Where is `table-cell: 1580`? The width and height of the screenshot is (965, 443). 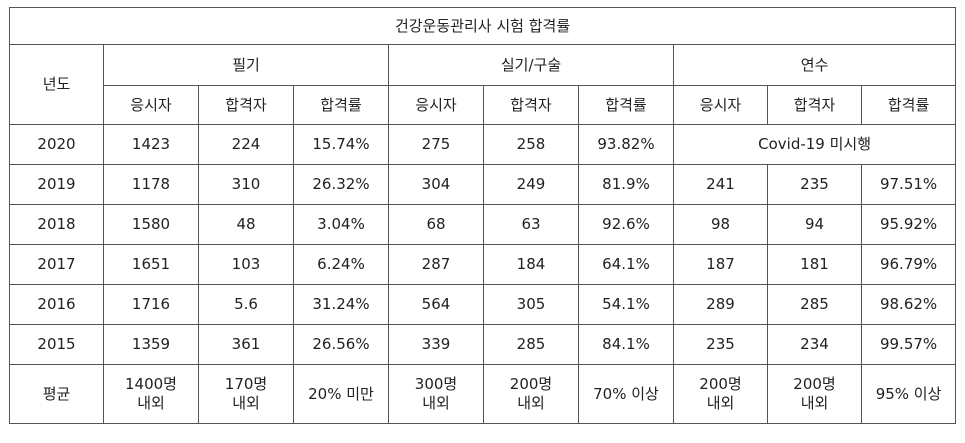 table-cell: 1580 is located at coordinates (151, 224).